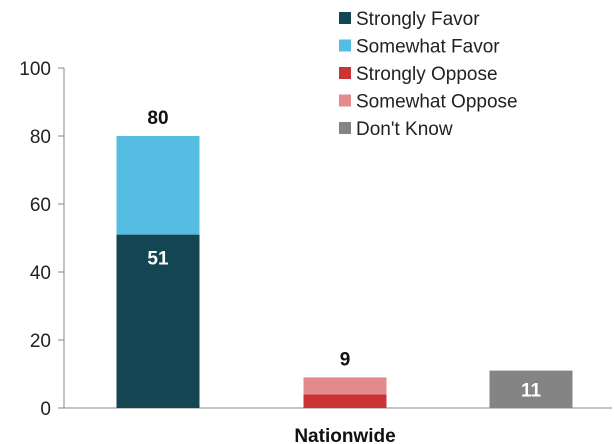 This screenshot has height=444, width=614. Describe the element at coordinates (35, 69) in the screenshot. I see `y-tick-label: 100` at that location.